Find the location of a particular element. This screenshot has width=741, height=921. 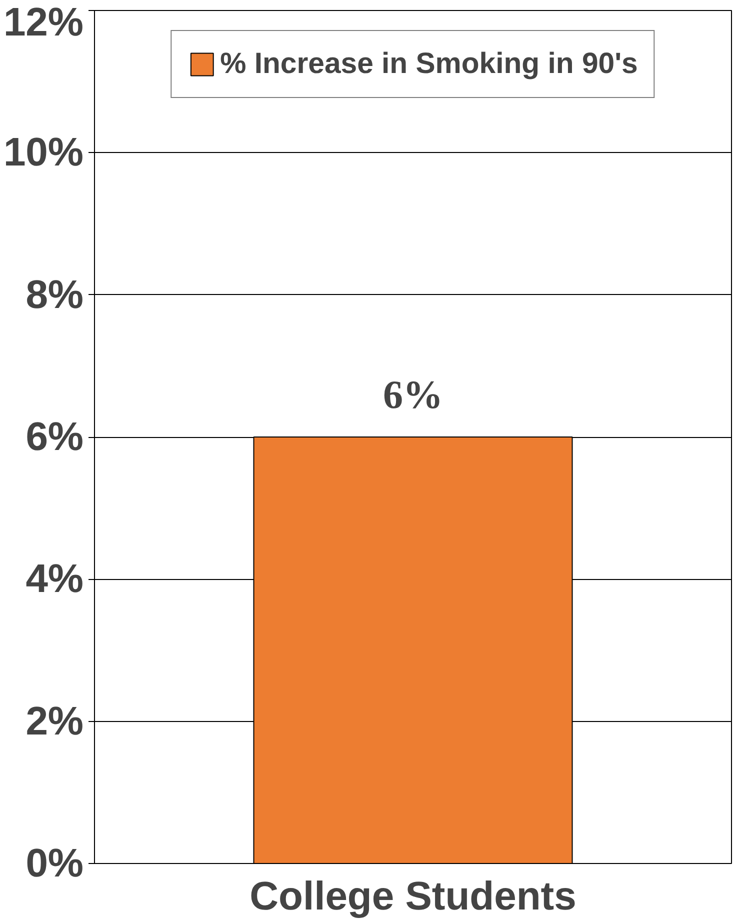

y-tick-label: 8% is located at coordinates (55, 294).